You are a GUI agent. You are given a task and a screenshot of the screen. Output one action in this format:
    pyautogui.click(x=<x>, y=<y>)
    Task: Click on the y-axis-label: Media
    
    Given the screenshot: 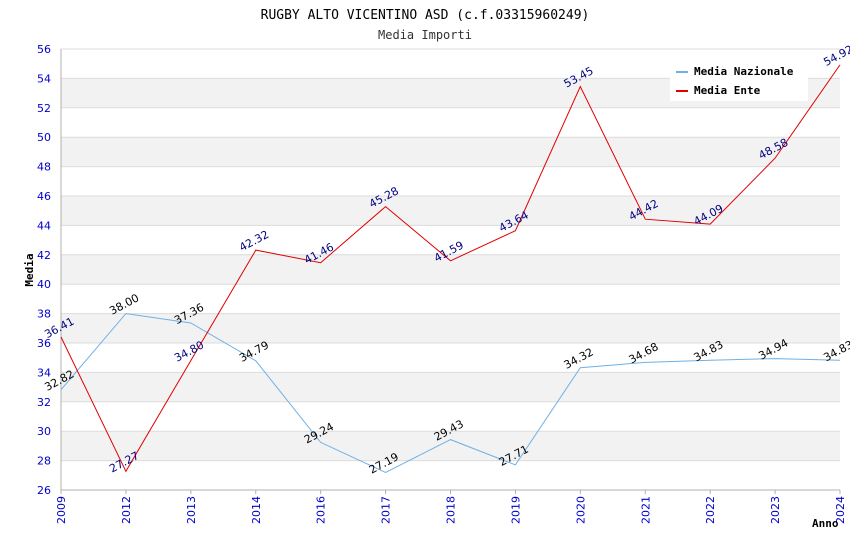 What is the action you would take?
    pyautogui.click(x=29, y=269)
    